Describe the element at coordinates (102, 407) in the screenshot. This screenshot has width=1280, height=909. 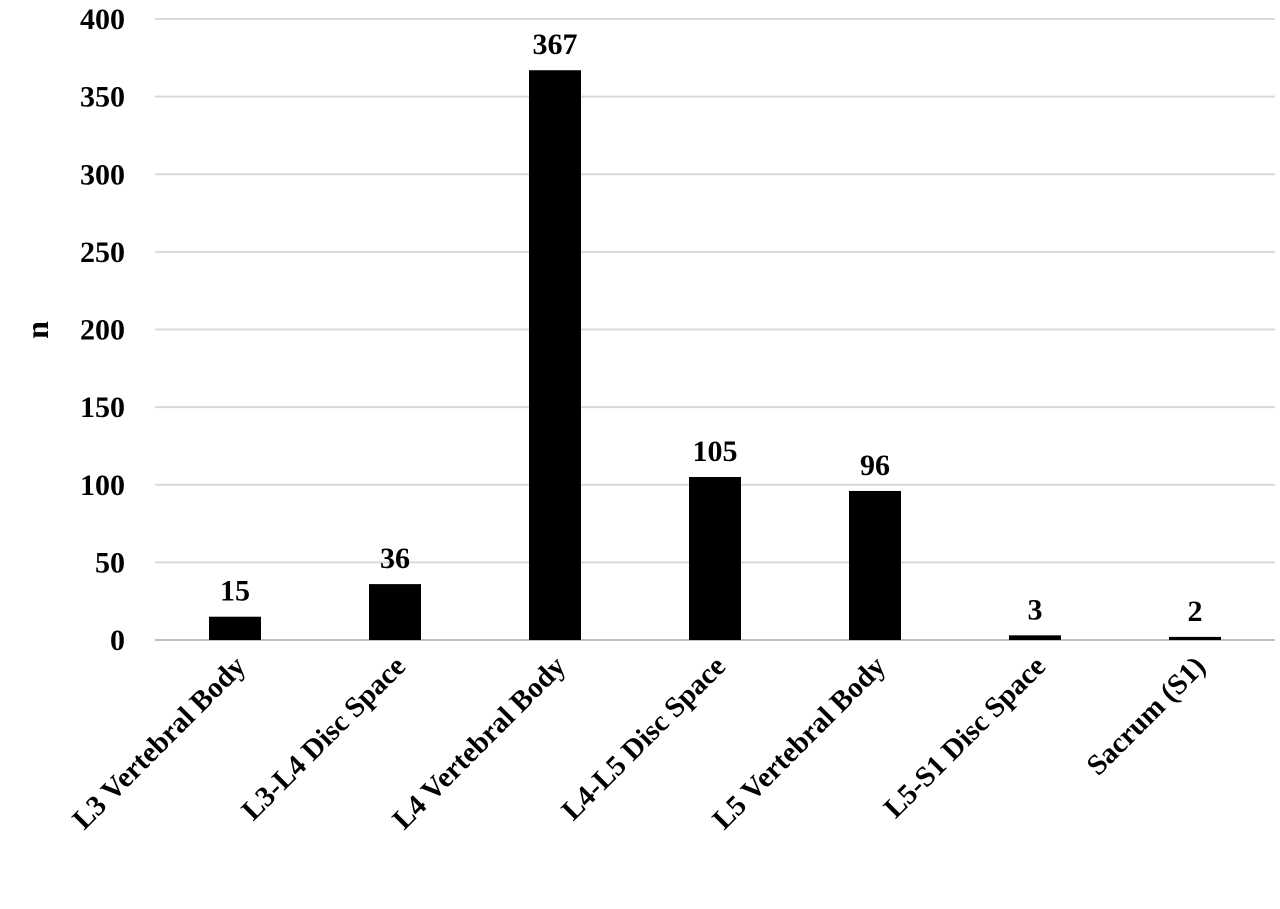
I see `y-tick-label: 150` at that location.